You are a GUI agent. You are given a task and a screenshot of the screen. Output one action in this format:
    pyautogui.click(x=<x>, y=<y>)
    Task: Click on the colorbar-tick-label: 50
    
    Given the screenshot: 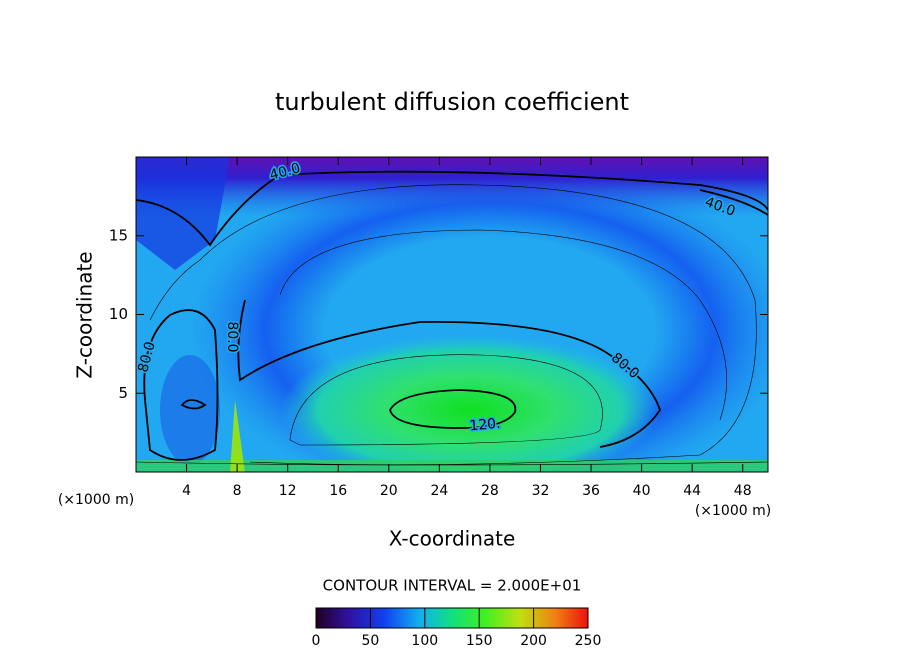 What is the action you would take?
    pyautogui.click(x=370, y=641)
    